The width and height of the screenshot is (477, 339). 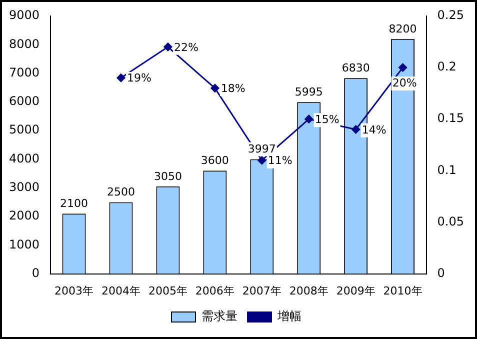 I want to click on legend-label: 增幅, so click(x=289, y=316).